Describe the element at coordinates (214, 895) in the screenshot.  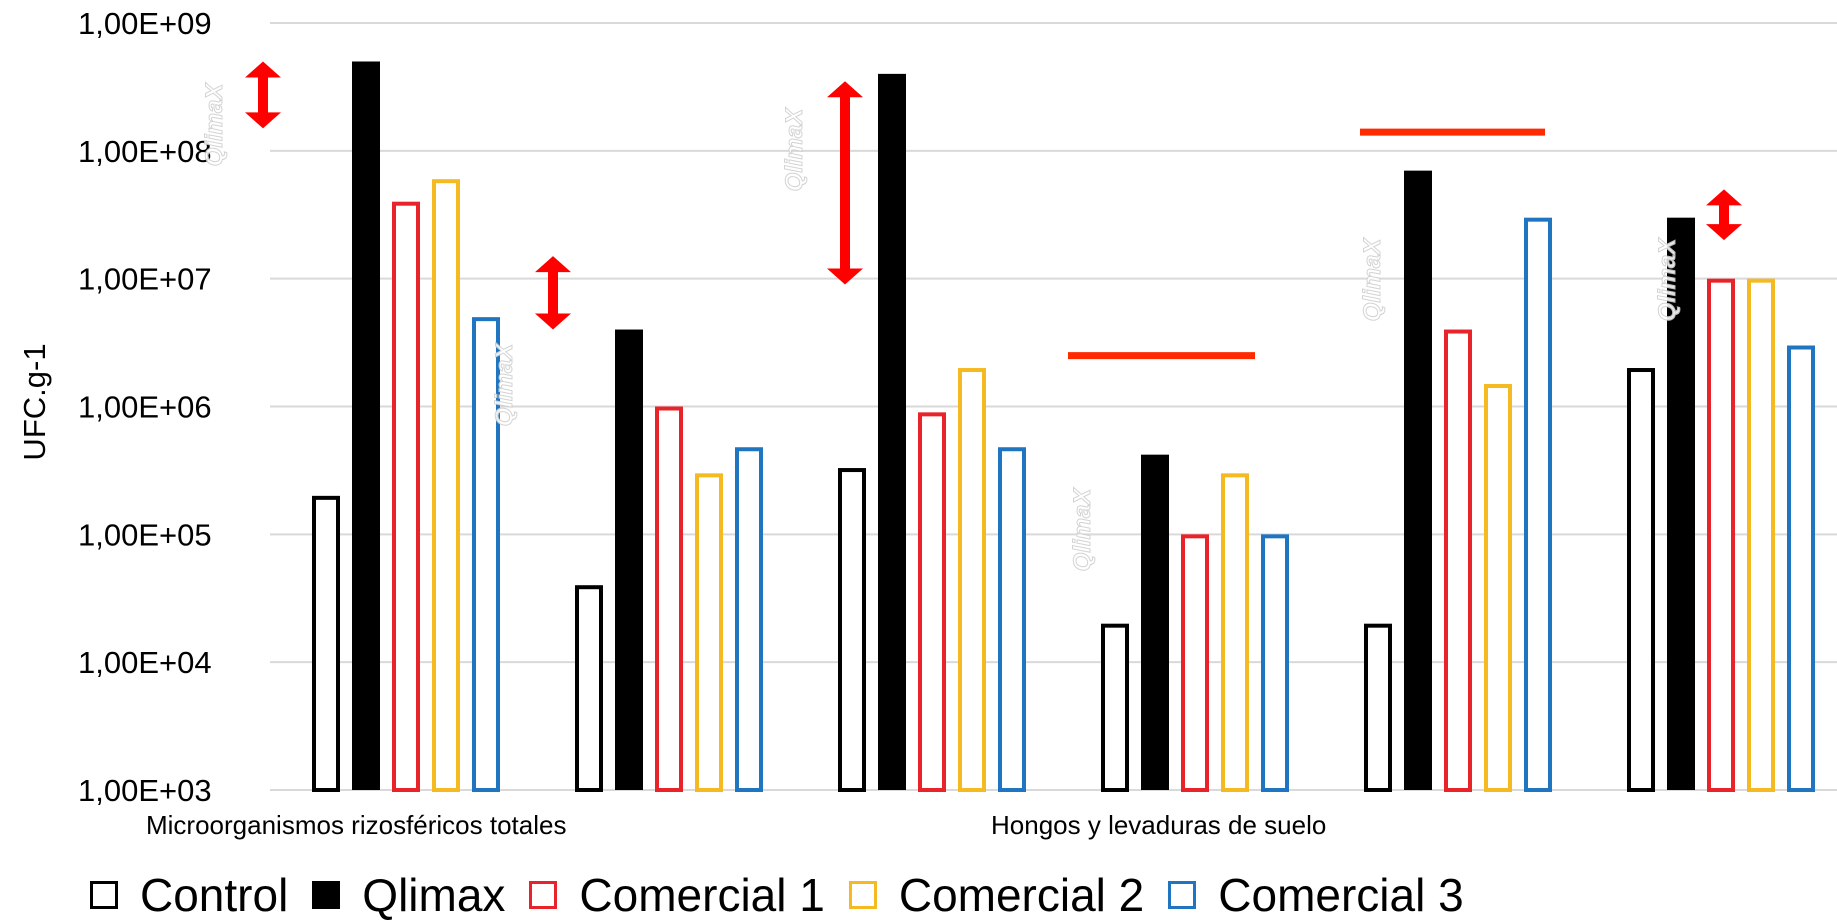
I see `legend-label: Control` at that location.